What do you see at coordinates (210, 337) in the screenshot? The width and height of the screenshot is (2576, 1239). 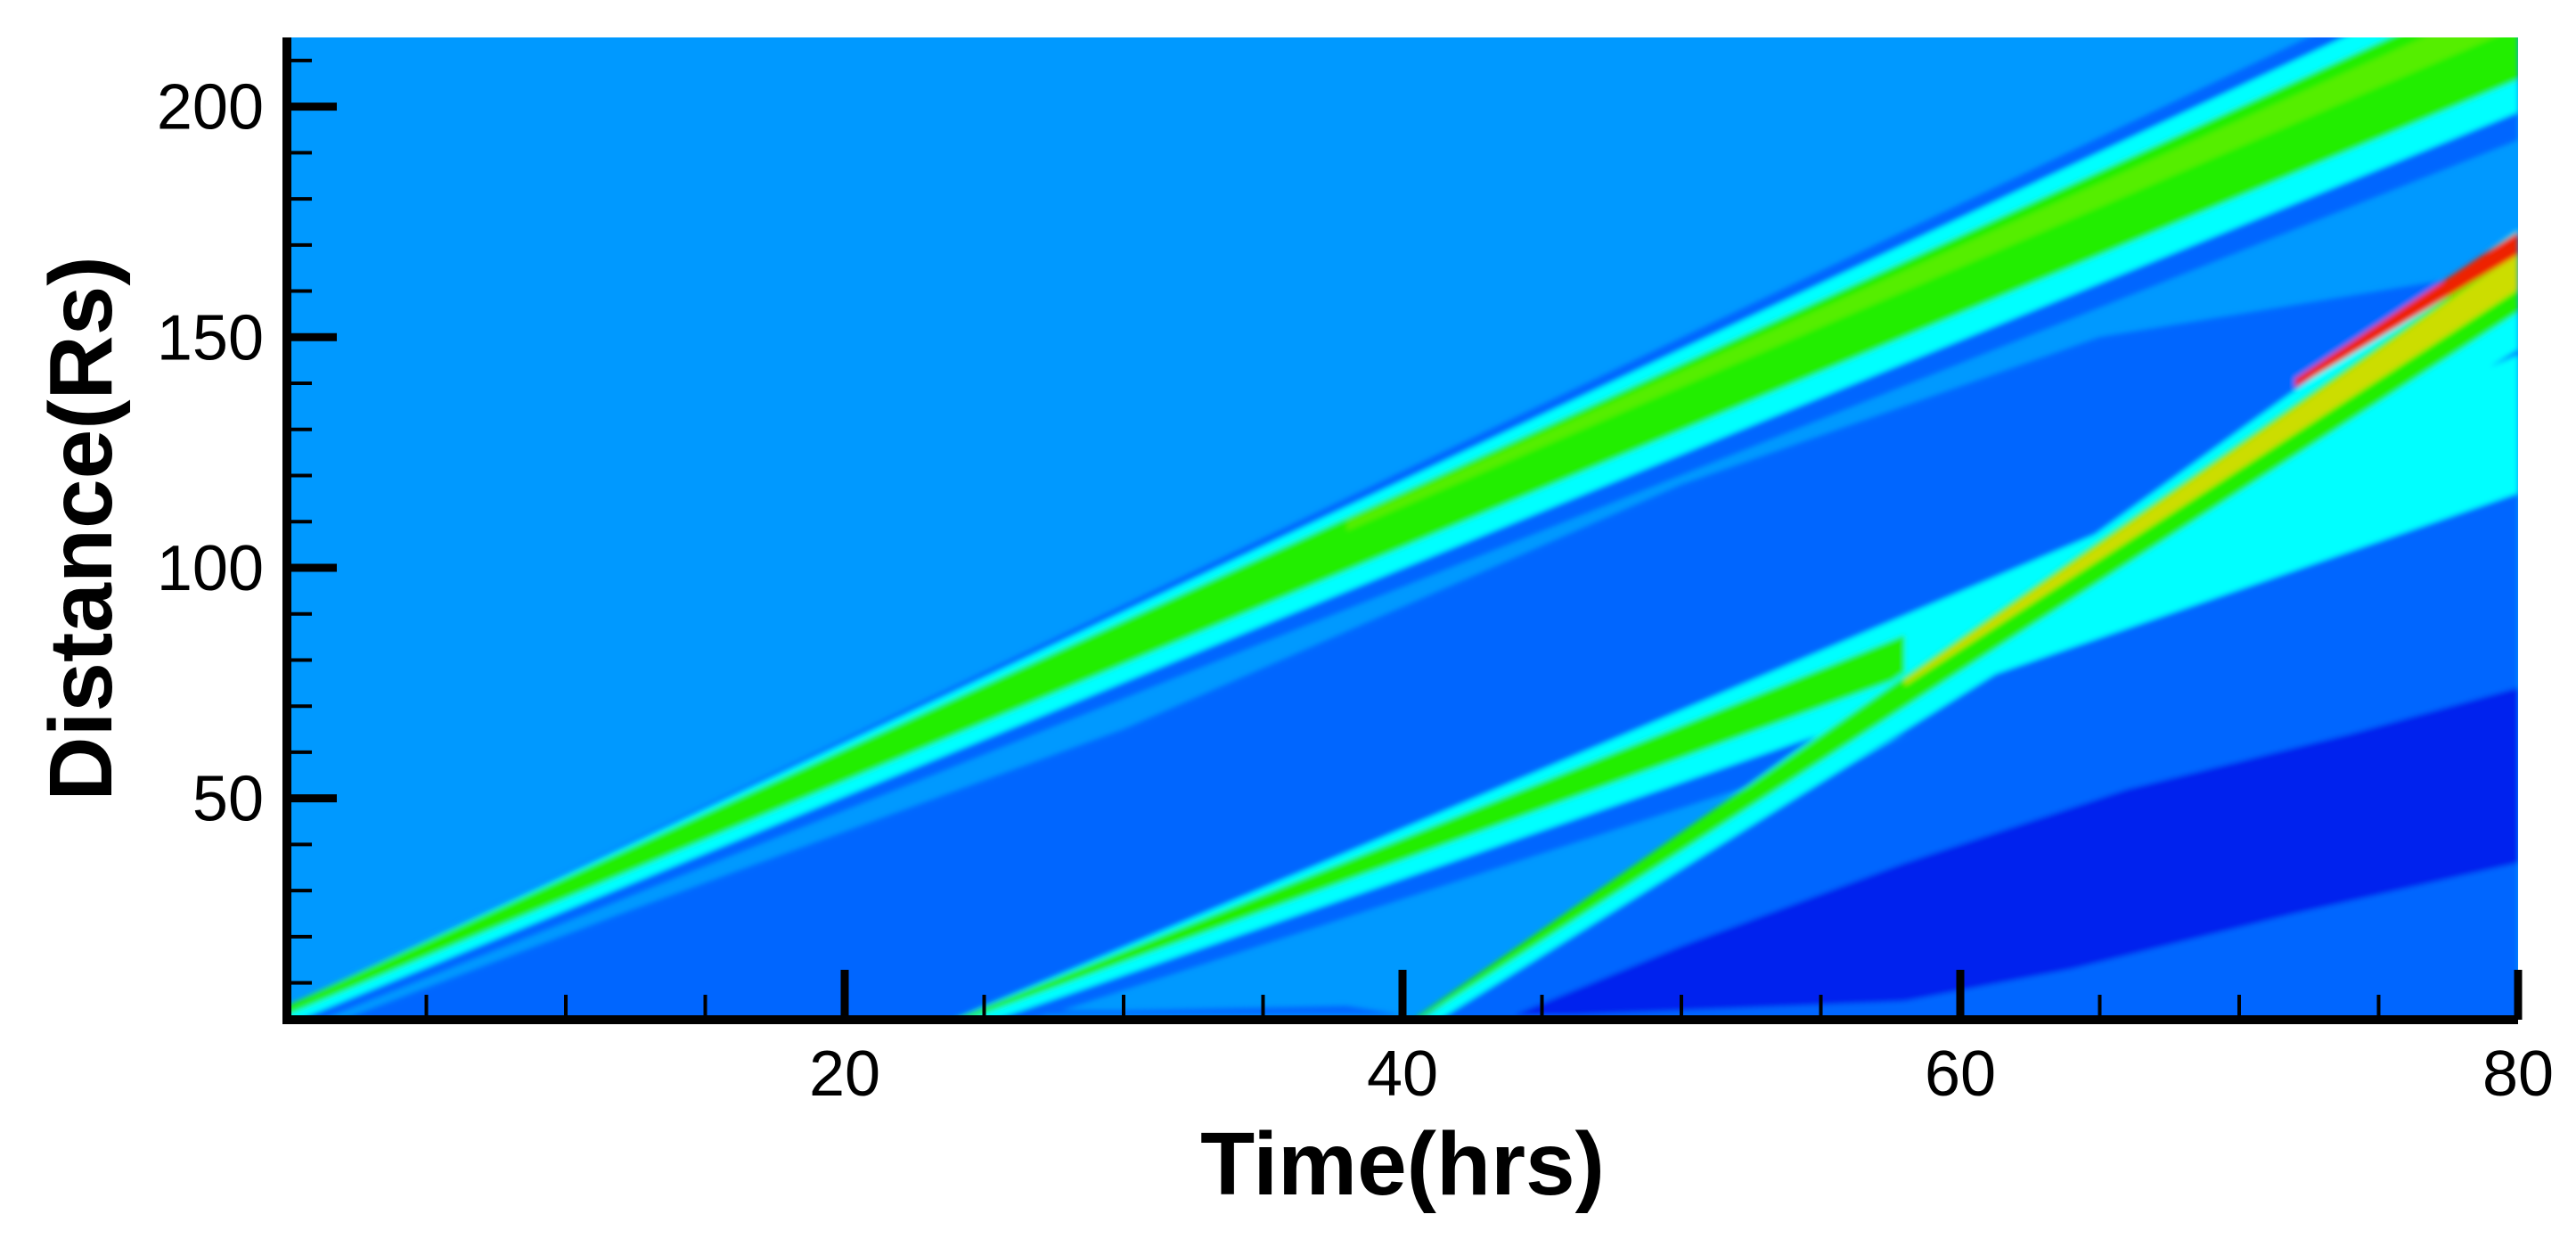 I see `y-tick-label: 150` at bounding box center [210, 337].